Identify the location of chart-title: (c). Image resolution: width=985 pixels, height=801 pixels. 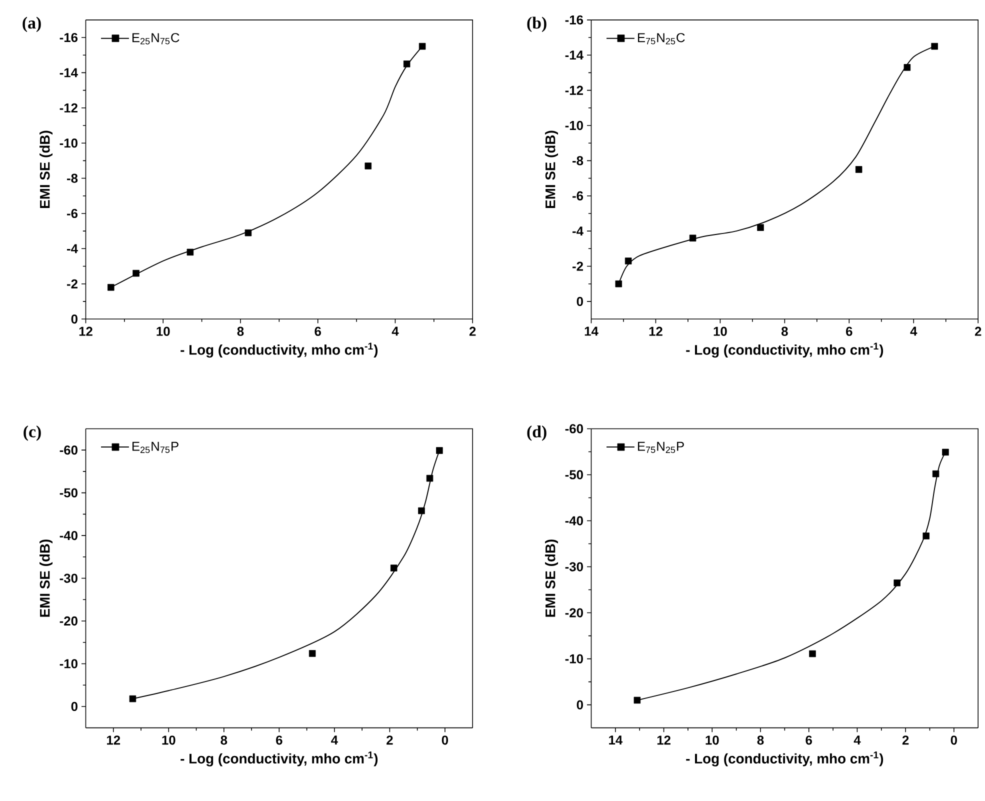
(32, 434).